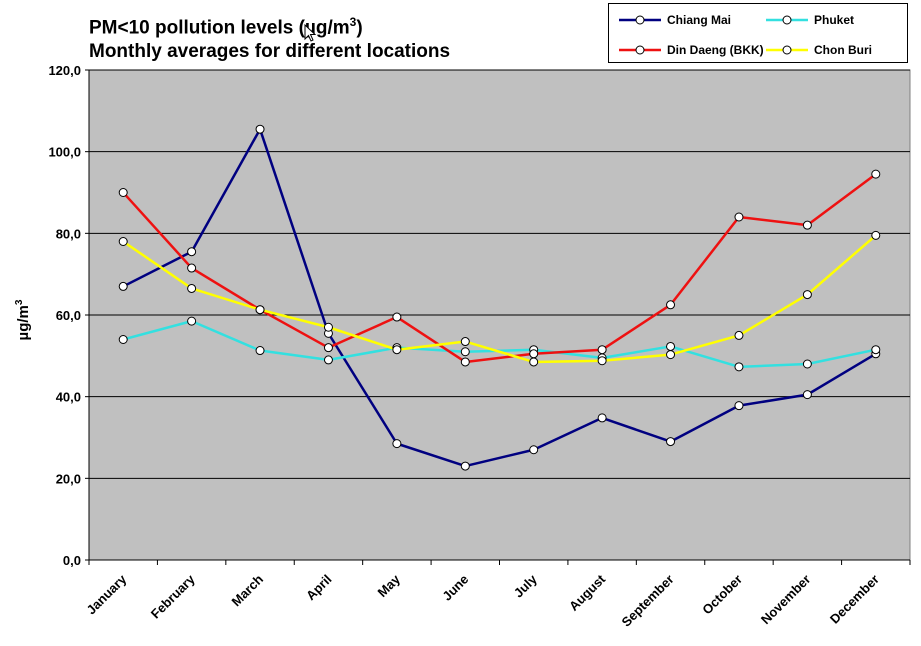  What do you see at coordinates (173, 596) in the screenshot?
I see `x-tick-label: February` at bounding box center [173, 596].